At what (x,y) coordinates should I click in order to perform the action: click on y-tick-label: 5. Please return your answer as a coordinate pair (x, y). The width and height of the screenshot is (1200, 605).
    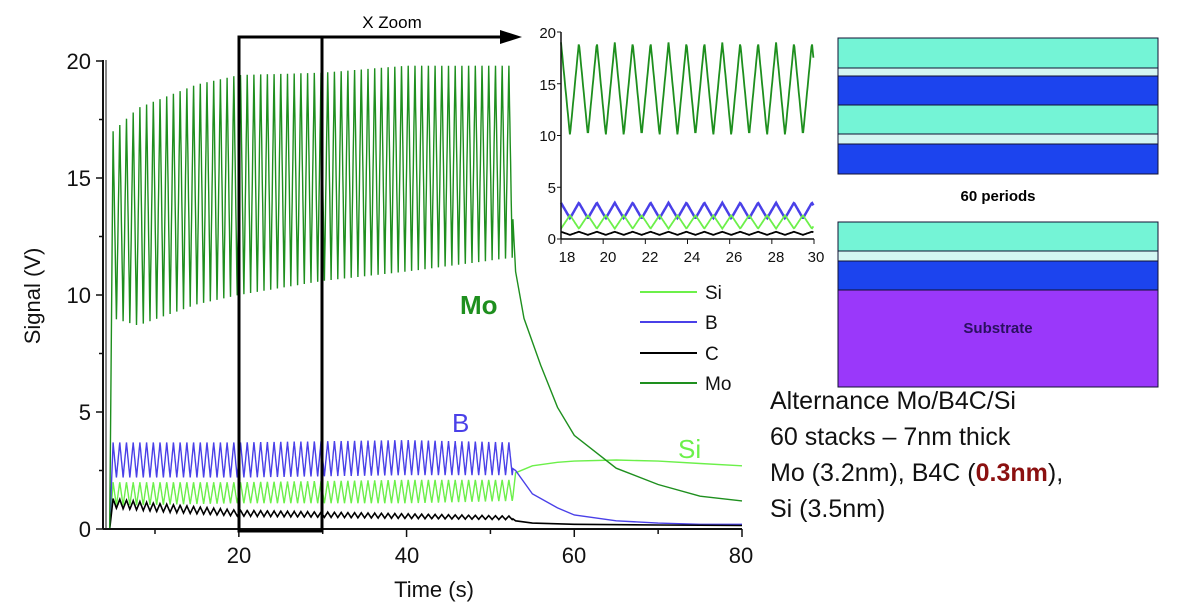
    Looking at the image, I should click on (85, 412).